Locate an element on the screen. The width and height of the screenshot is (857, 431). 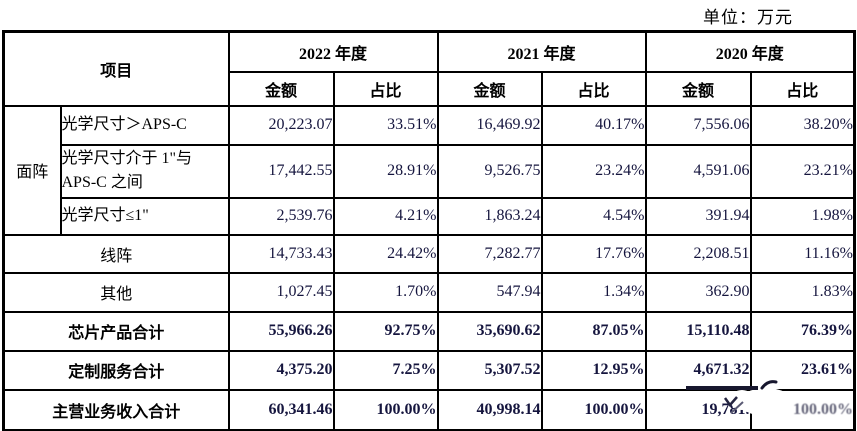
amount-cell: 1,863.24 is located at coordinates (489, 216).